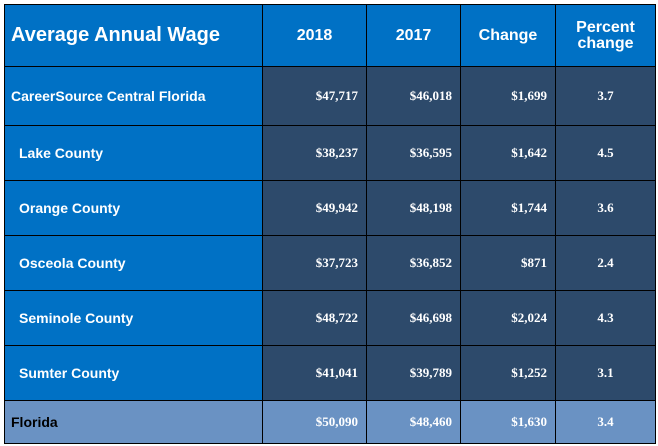 This screenshot has height=446, width=658. I want to click on wage-2018-cell: $41,041, so click(314, 373).